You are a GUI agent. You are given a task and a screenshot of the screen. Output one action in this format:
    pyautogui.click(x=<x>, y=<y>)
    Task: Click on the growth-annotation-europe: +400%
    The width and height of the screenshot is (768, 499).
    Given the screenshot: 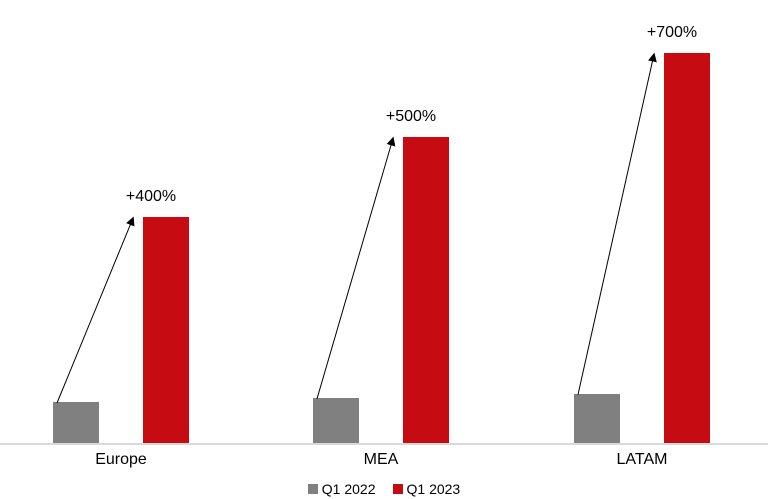 What is the action you would take?
    pyautogui.click(x=151, y=197)
    